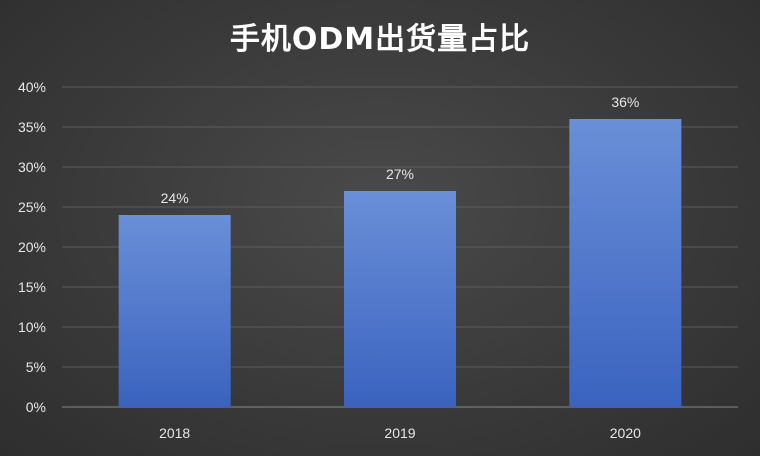 The height and width of the screenshot is (456, 760). Describe the element at coordinates (625, 263) in the screenshot. I see `bar-2020` at that location.